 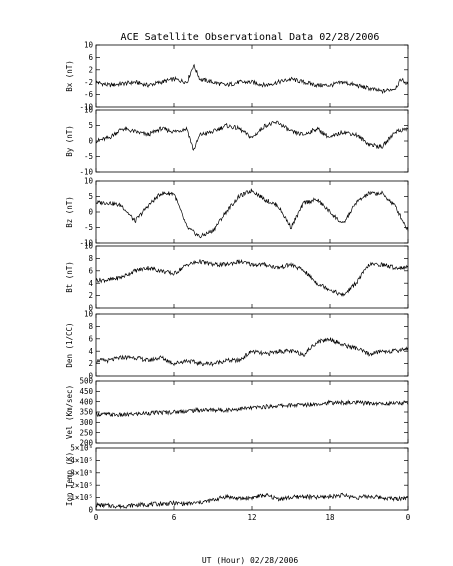 I want to click on y-tick-label: 1×10⁵, so click(x=81, y=497).